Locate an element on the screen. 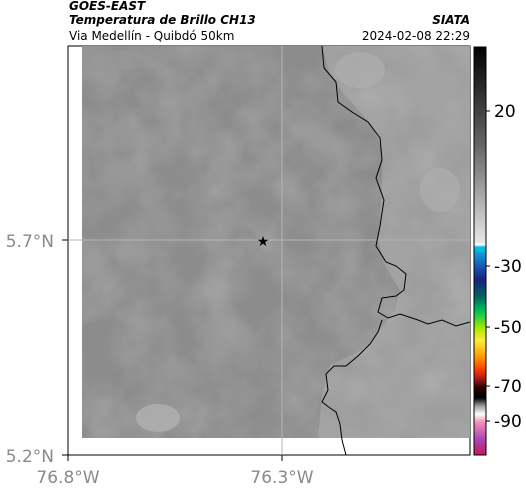 The height and width of the screenshot is (491, 526). colorbar-tick-label: -30 is located at coordinates (508, 267).